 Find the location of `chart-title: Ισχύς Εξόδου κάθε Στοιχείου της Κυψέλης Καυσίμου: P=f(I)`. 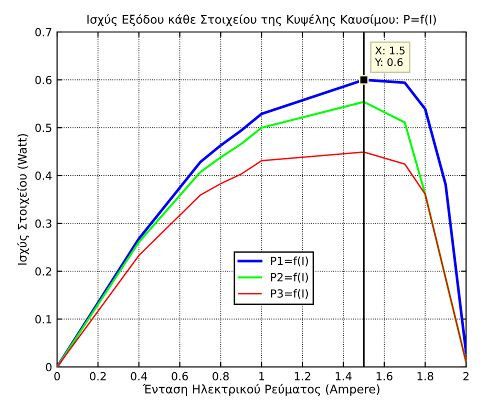

chart-title: Ισχύς Εξόδου κάθε Στοιχείου της Κυψέλης Καυσίμου: P=f(I) is located at coordinates (261, 20).